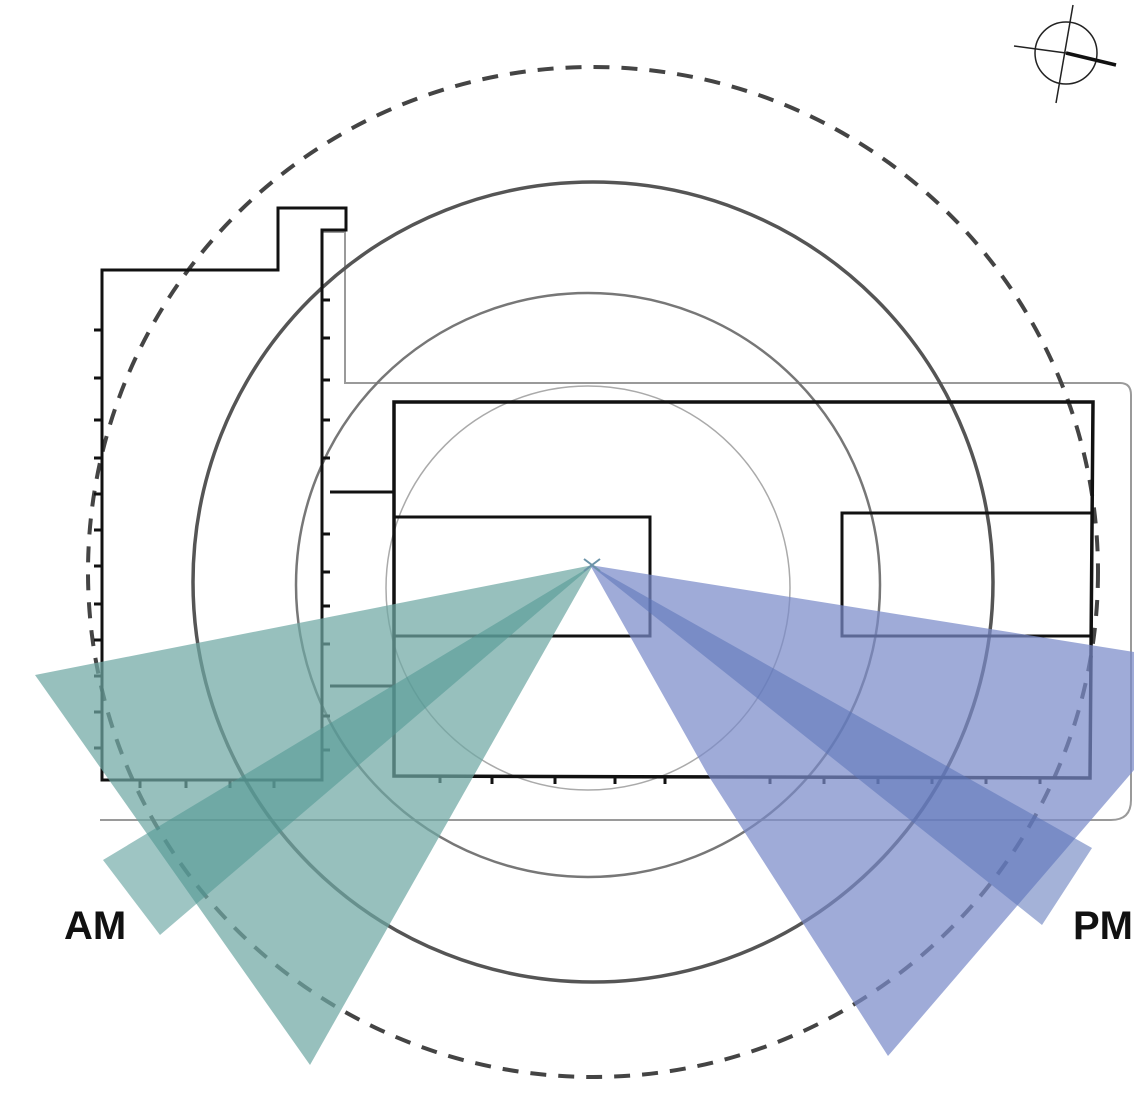  What do you see at coordinates (588, 588) in the screenshot?
I see `ring-small` at bounding box center [588, 588].